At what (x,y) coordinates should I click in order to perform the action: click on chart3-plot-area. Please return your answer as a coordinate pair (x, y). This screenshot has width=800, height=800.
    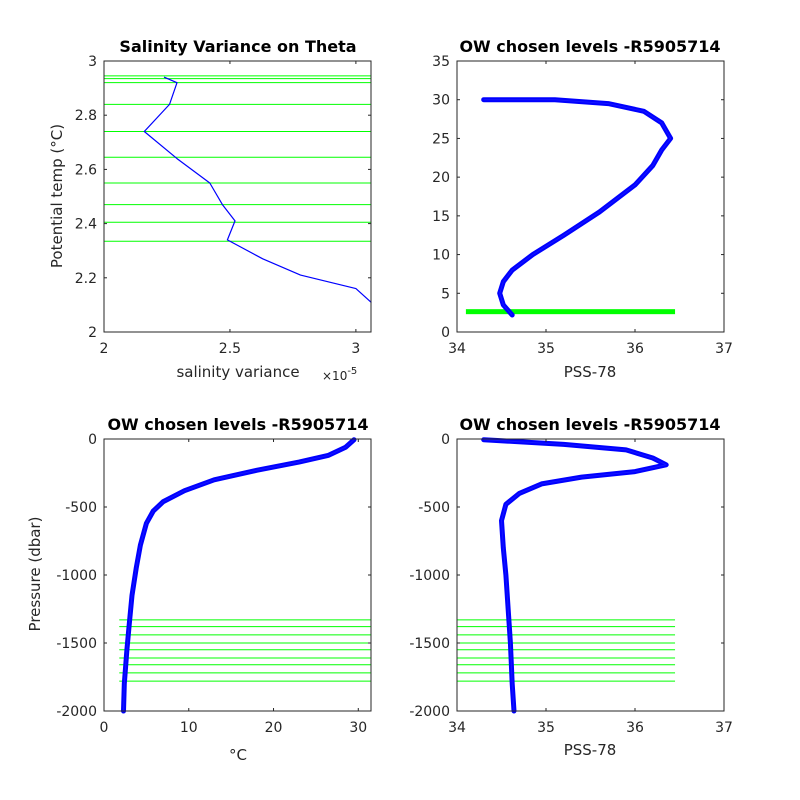
    Looking at the image, I should click on (237, 575).